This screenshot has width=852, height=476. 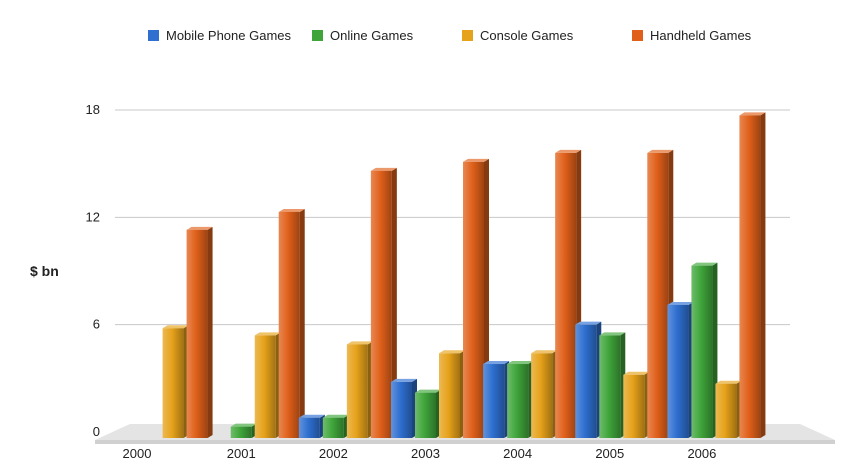 I want to click on legend-item: Mobile Phone Games, so click(x=220, y=35).